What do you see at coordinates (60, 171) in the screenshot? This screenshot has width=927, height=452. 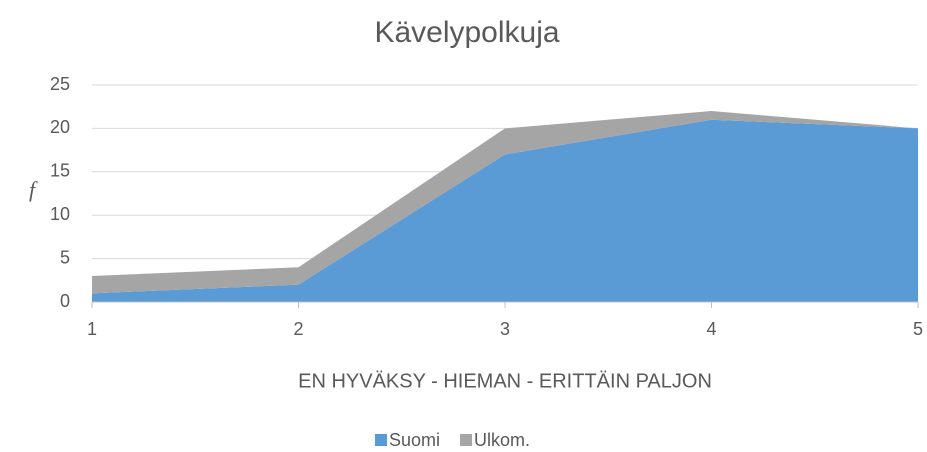 I see `y-tick-label: 15` at bounding box center [60, 171].